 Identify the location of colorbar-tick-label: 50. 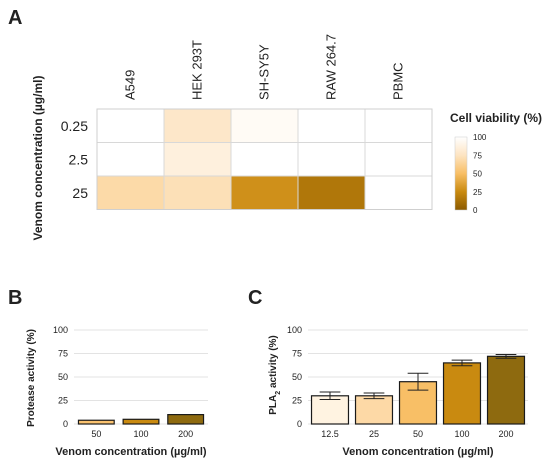
(477, 174).